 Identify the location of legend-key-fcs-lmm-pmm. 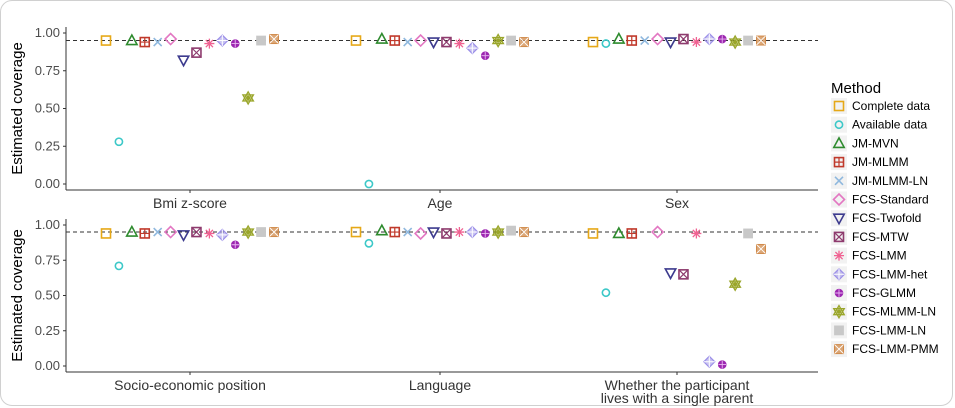
(839, 349).